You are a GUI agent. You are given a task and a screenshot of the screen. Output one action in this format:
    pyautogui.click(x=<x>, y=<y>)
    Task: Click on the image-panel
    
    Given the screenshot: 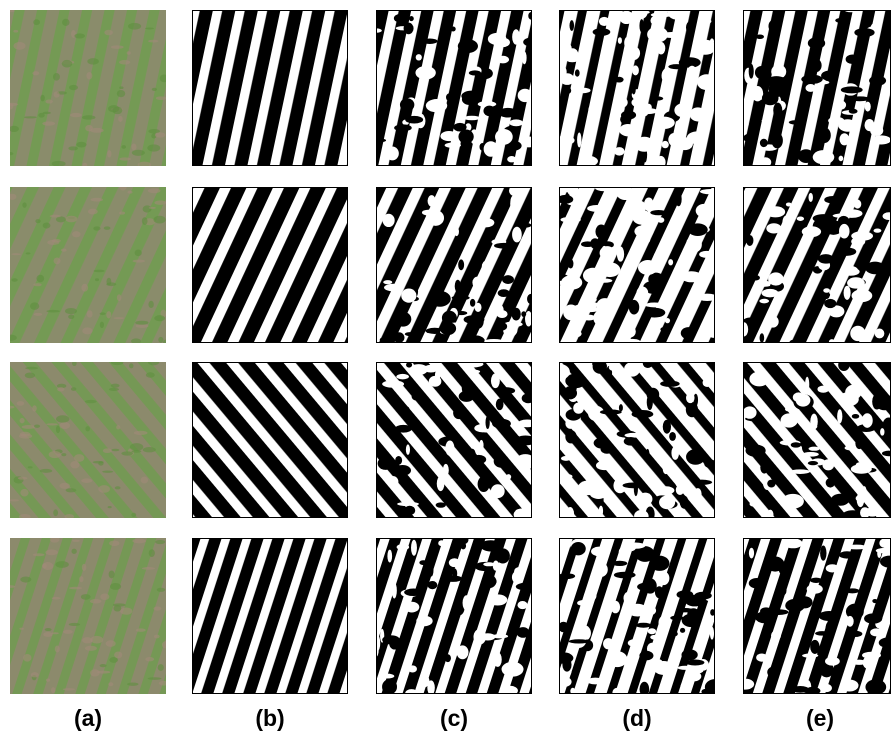 What is the action you would take?
    pyautogui.click(x=637, y=88)
    